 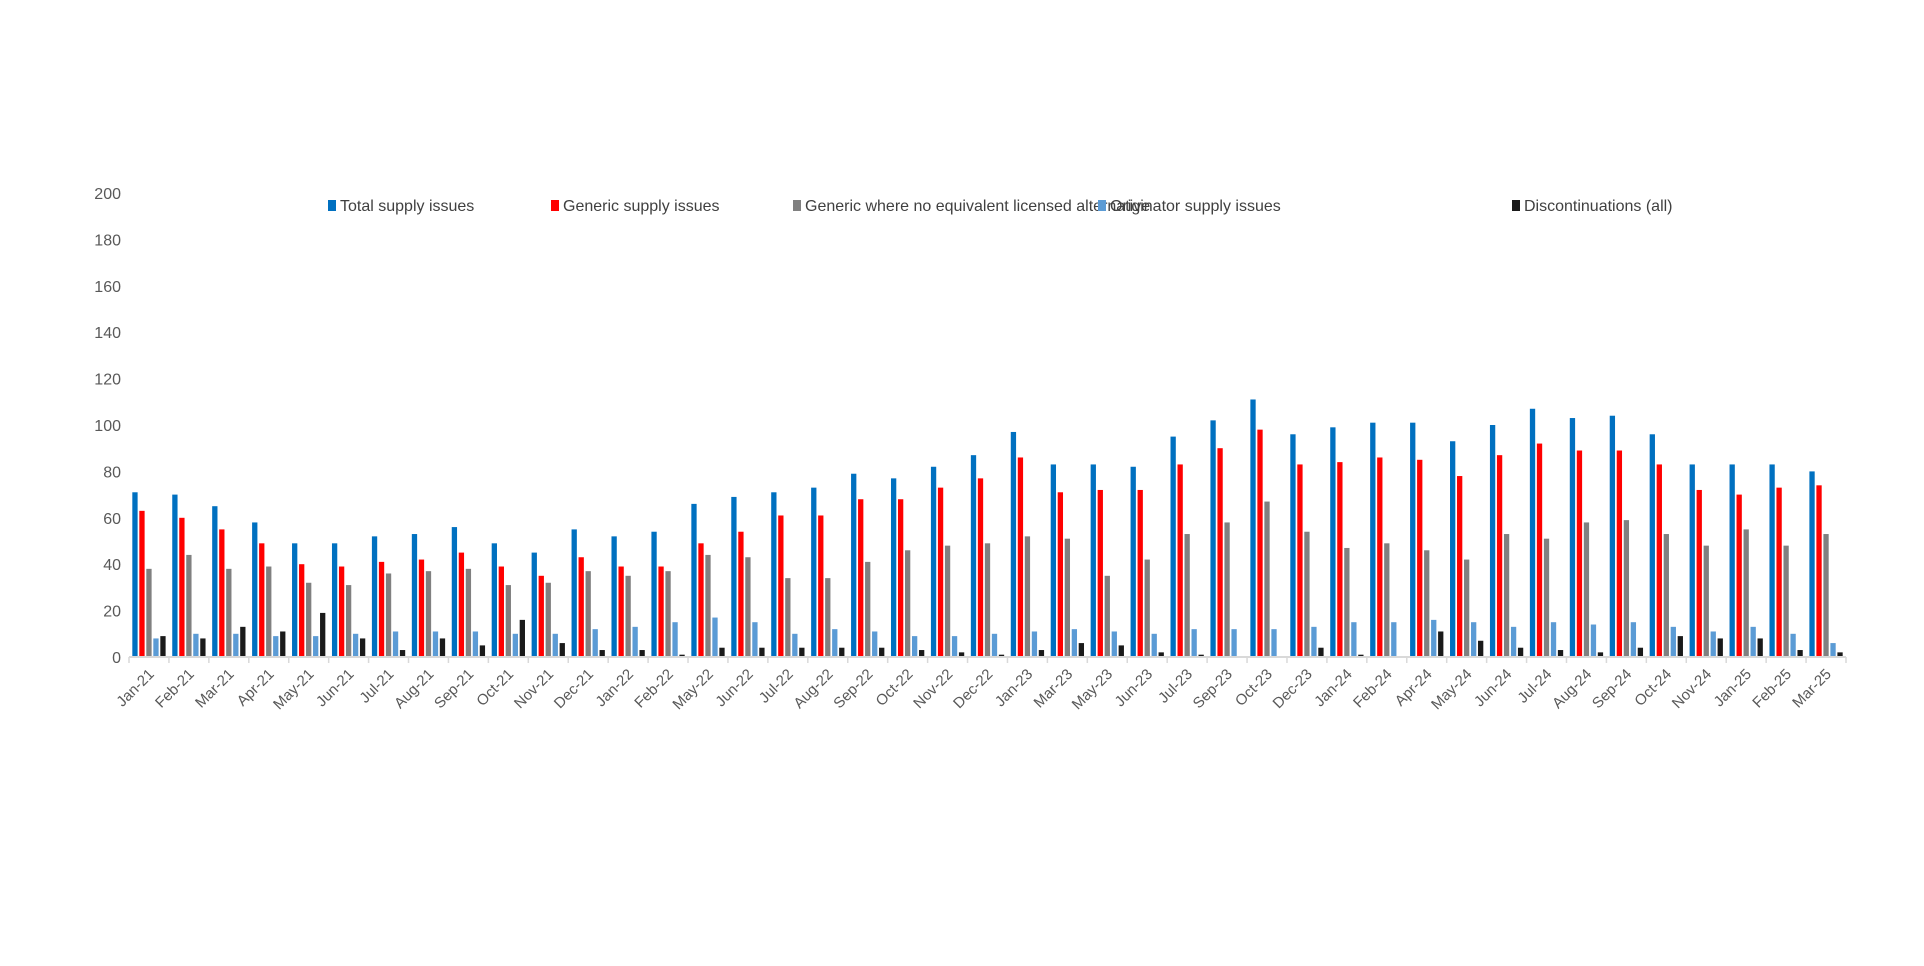 What do you see at coordinates (1653, 688) in the screenshot?
I see `x-tick-label: Oct-24` at bounding box center [1653, 688].